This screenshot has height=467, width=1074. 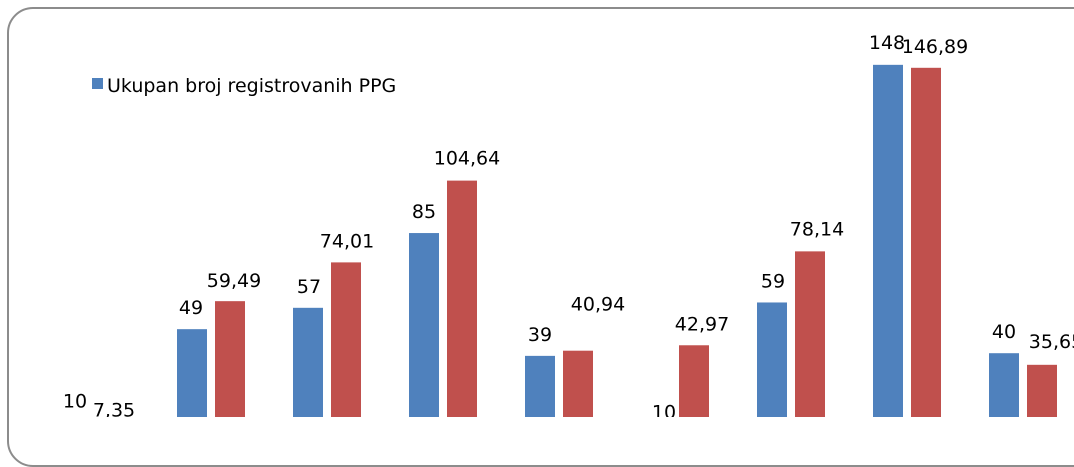 I want to click on data-label-series-1-8: 148, so click(x=887, y=43).